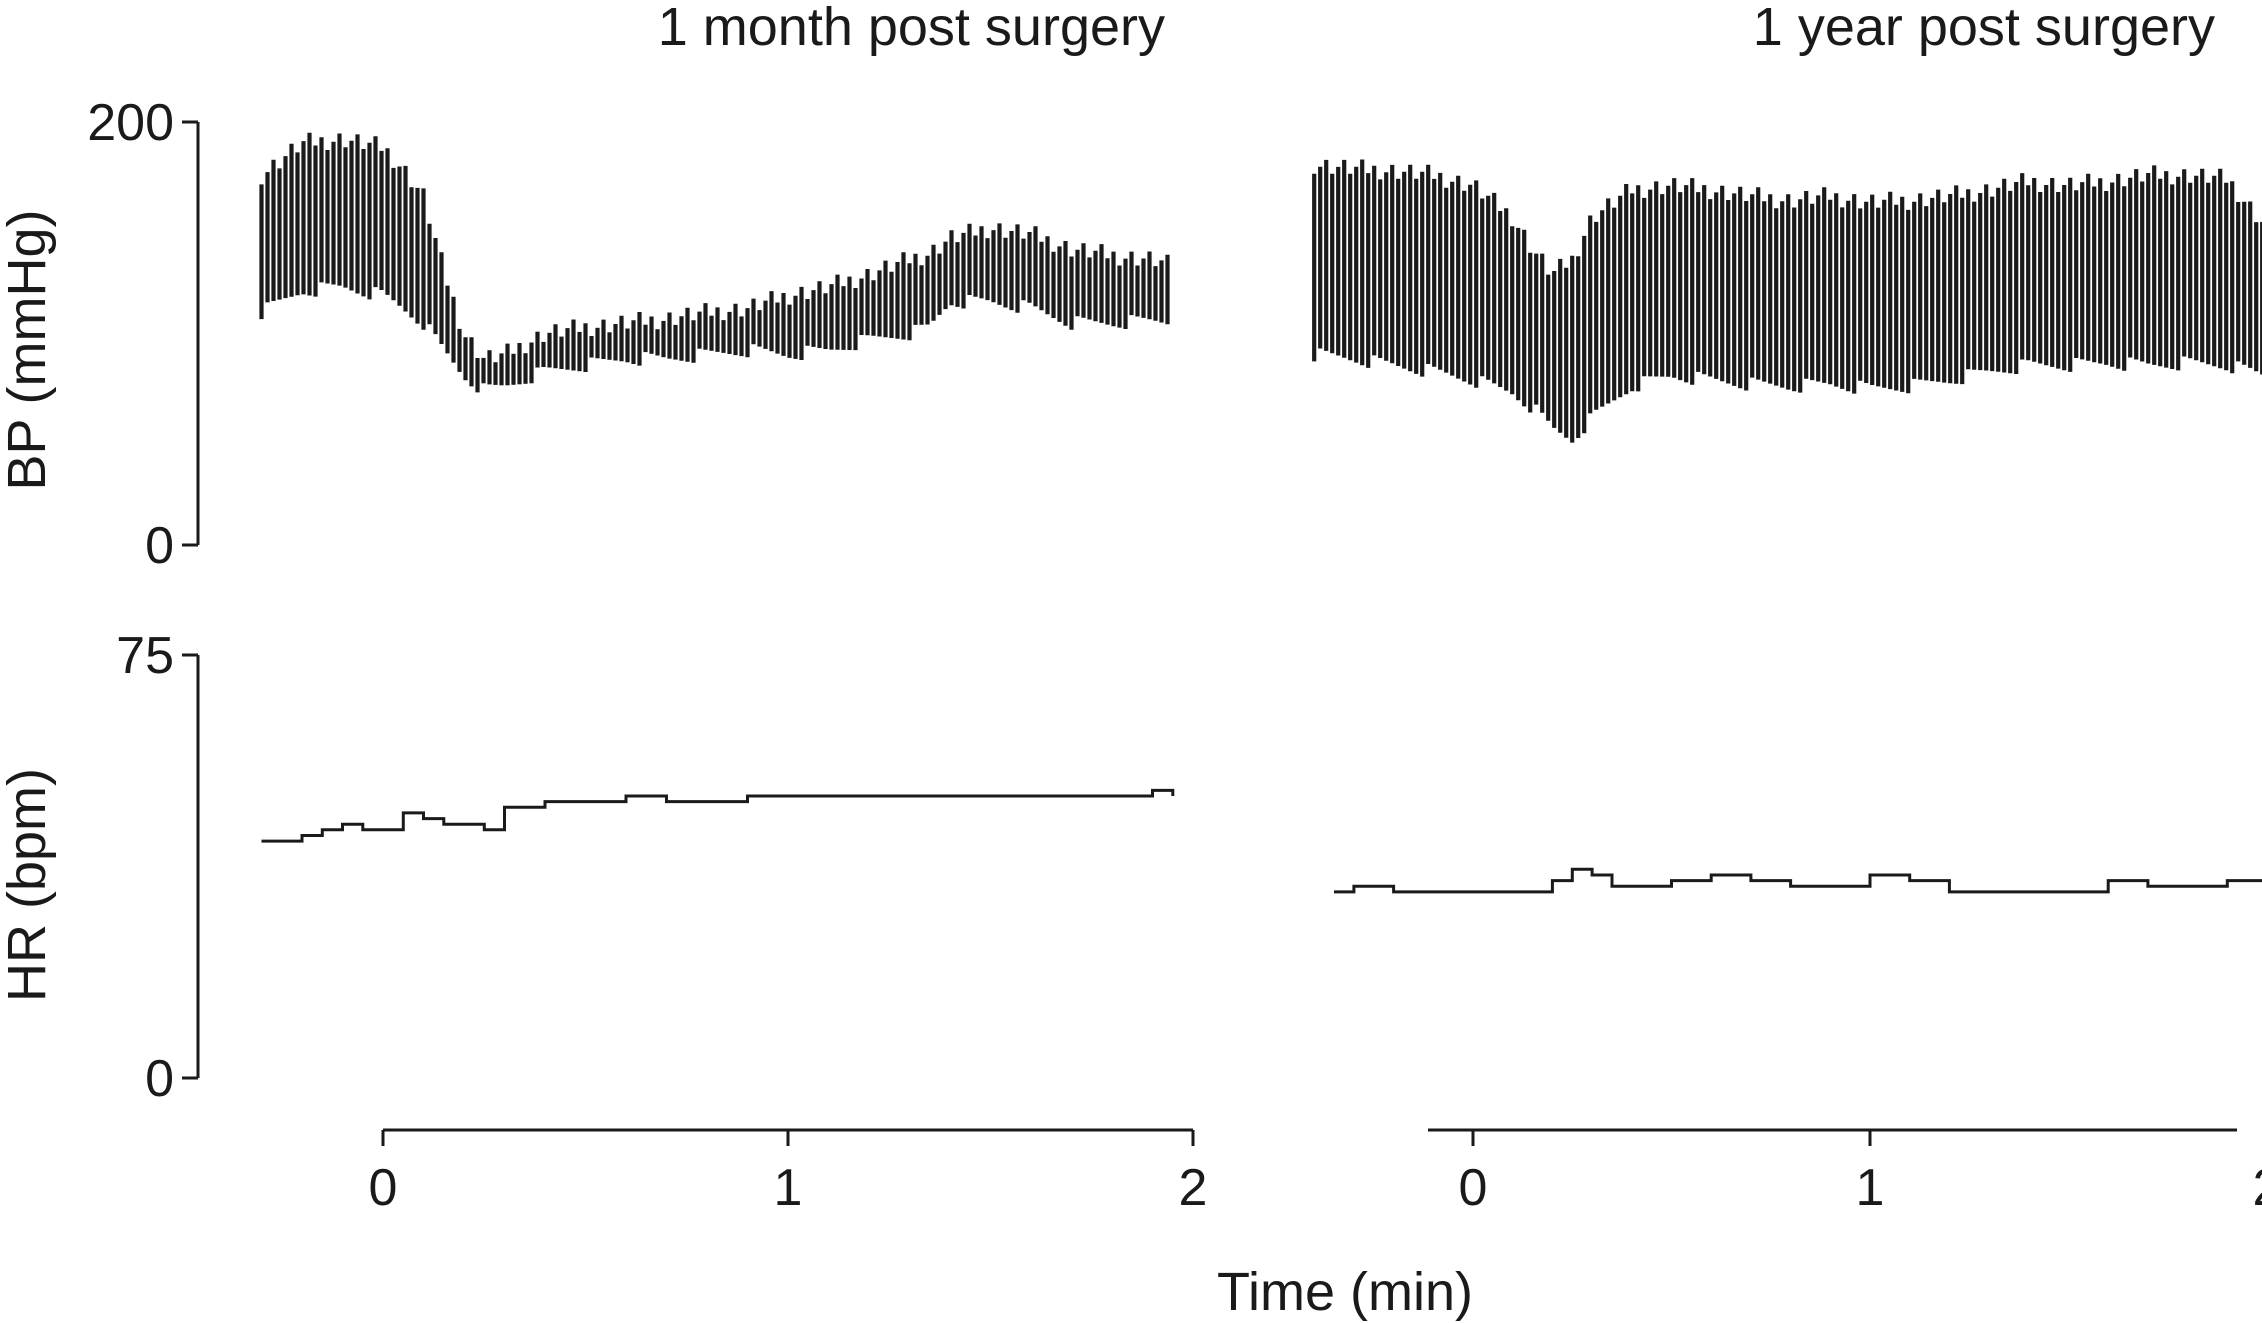 This screenshot has width=2262, height=1323. What do you see at coordinates (28, 885) in the screenshot?
I see `hr-y-axis-title: HR (bpm)` at bounding box center [28, 885].